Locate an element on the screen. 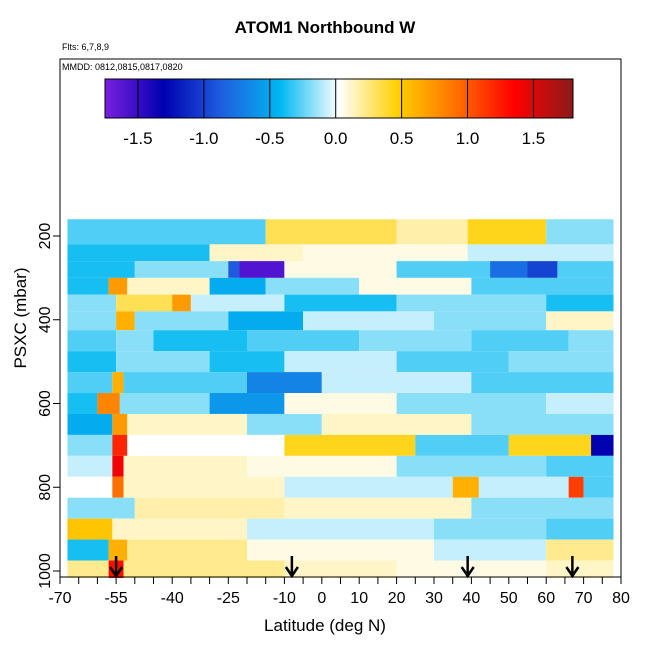 The height and width of the screenshot is (650, 650). x-tick-label: -10 is located at coordinates (284, 598).